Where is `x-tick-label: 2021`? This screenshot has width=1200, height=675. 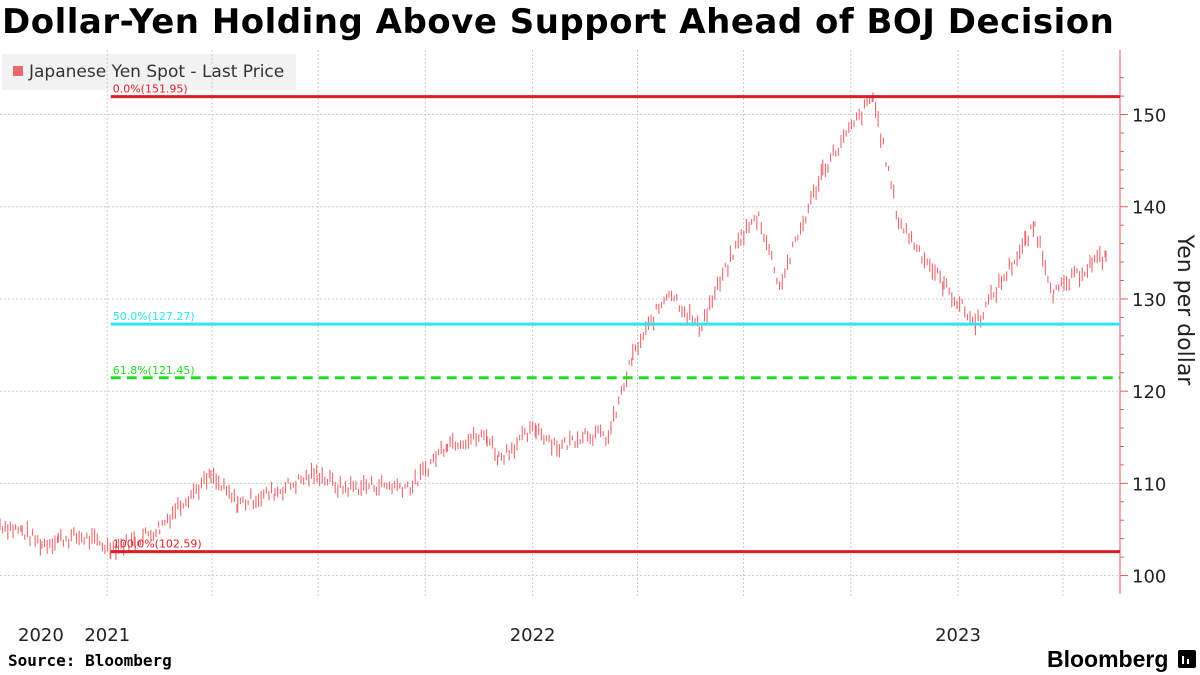
x-tick-label: 2021 is located at coordinates (107, 635).